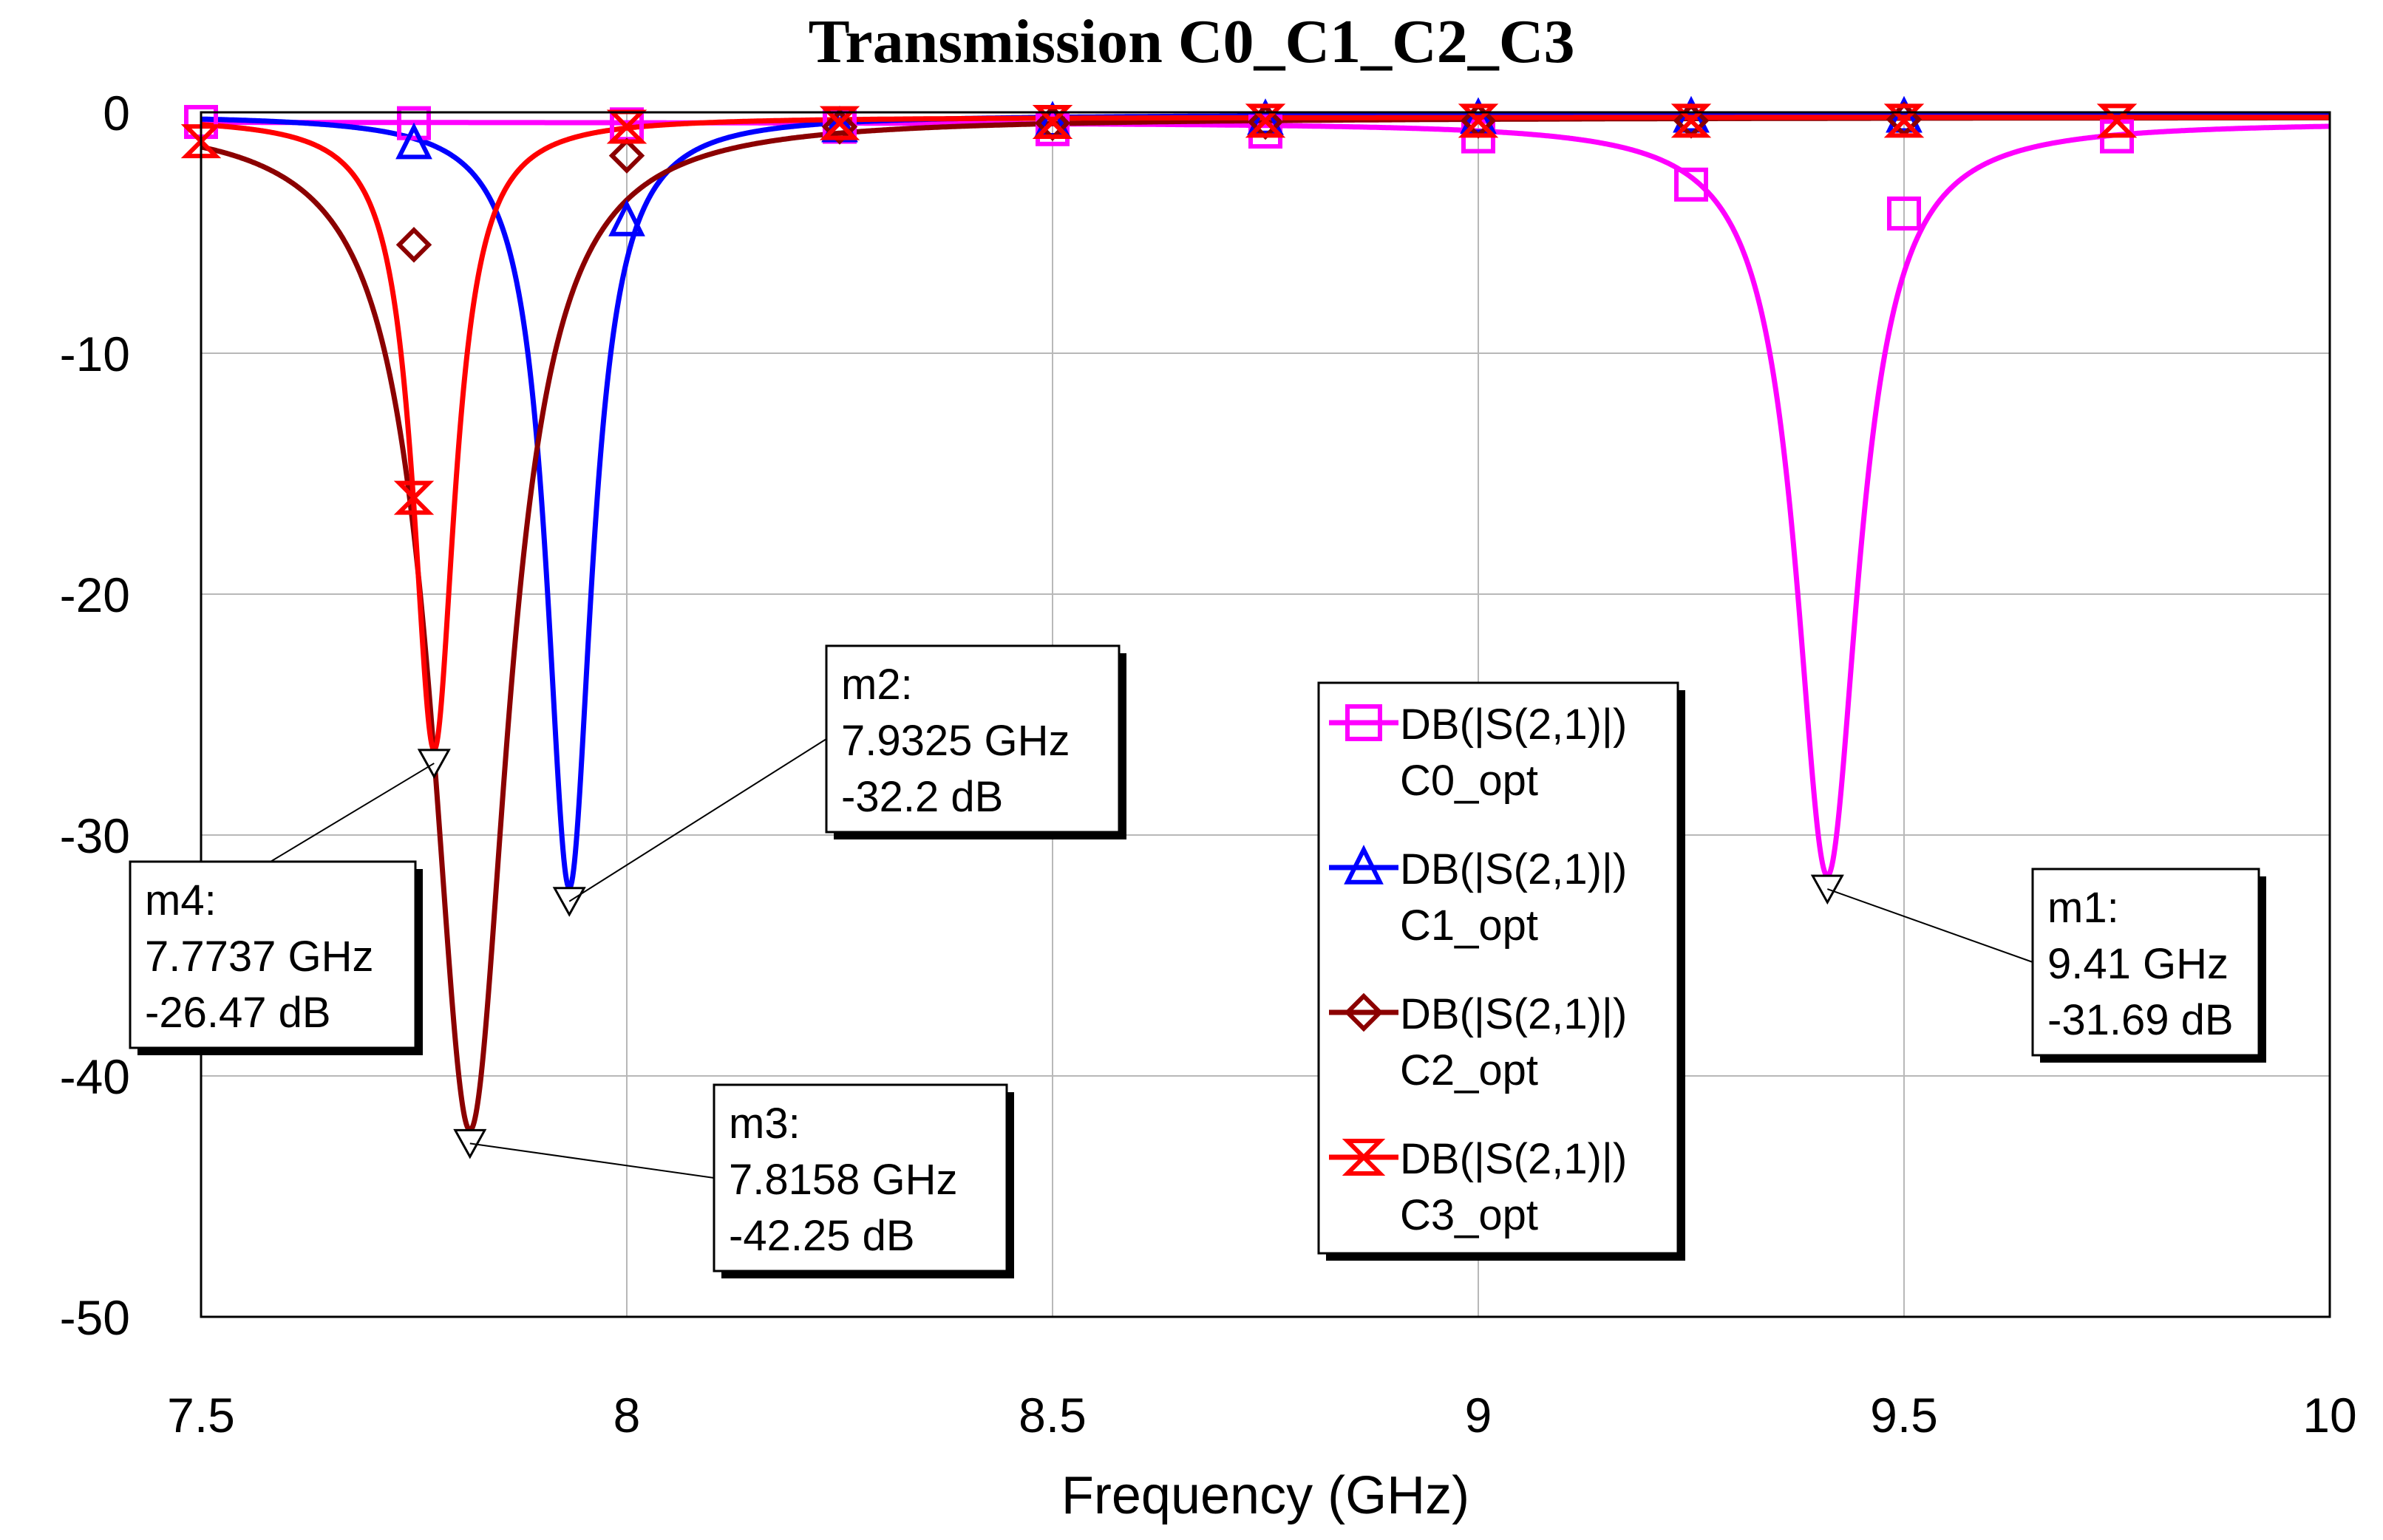  I want to click on callout-box-m4: m4: 7.7737 GHz -26.47 dB, so click(276, 957).